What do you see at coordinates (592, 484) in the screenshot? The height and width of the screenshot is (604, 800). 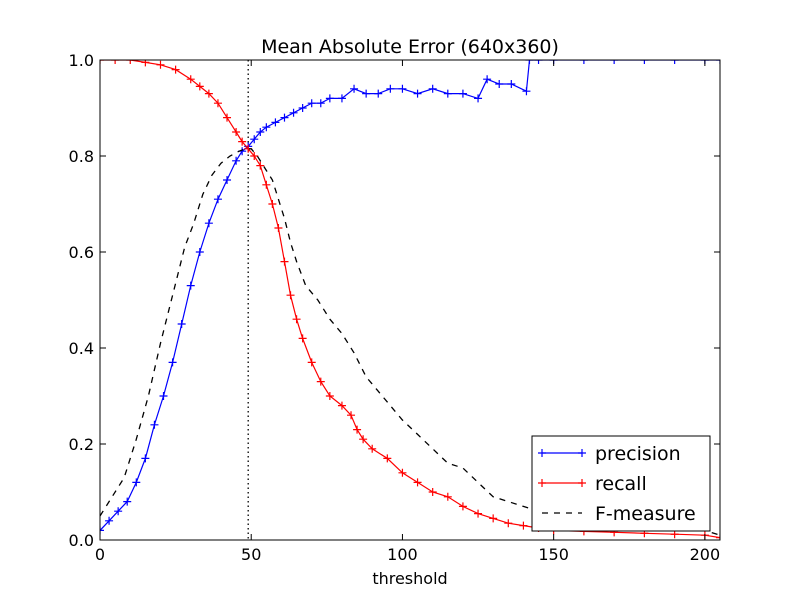 I see `legend-entry: recall` at bounding box center [592, 484].